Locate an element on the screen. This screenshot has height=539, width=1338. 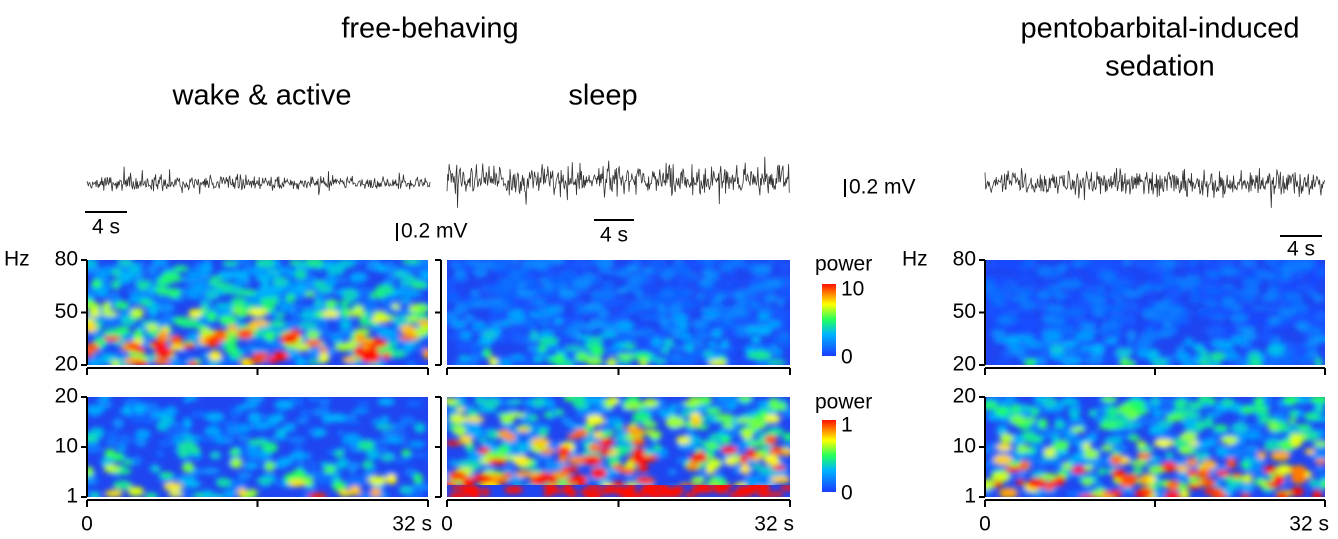
y-axis-unit: Hz is located at coordinates (17, 259).